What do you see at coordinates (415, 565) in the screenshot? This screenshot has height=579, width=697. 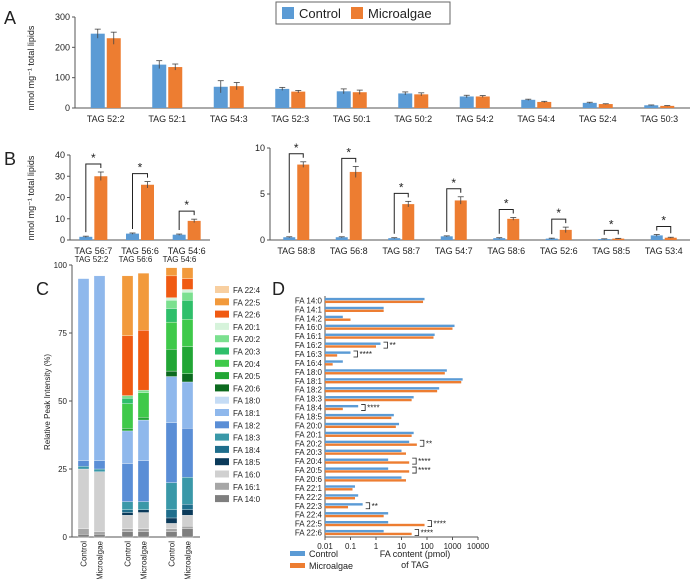 I see `panel-d-xlabel-2: of TAG` at bounding box center [415, 565].